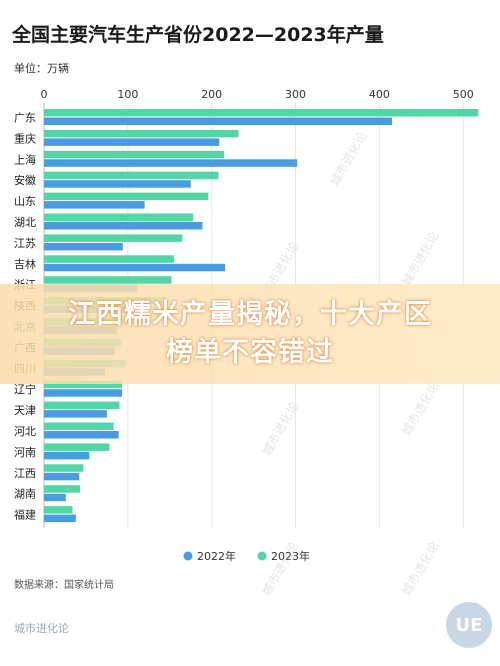 The height and width of the screenshot is (666, 500). Describe the element at coordinates (41, 628) in the screenshot. I see `brand-name: 城市进化论` at that location.